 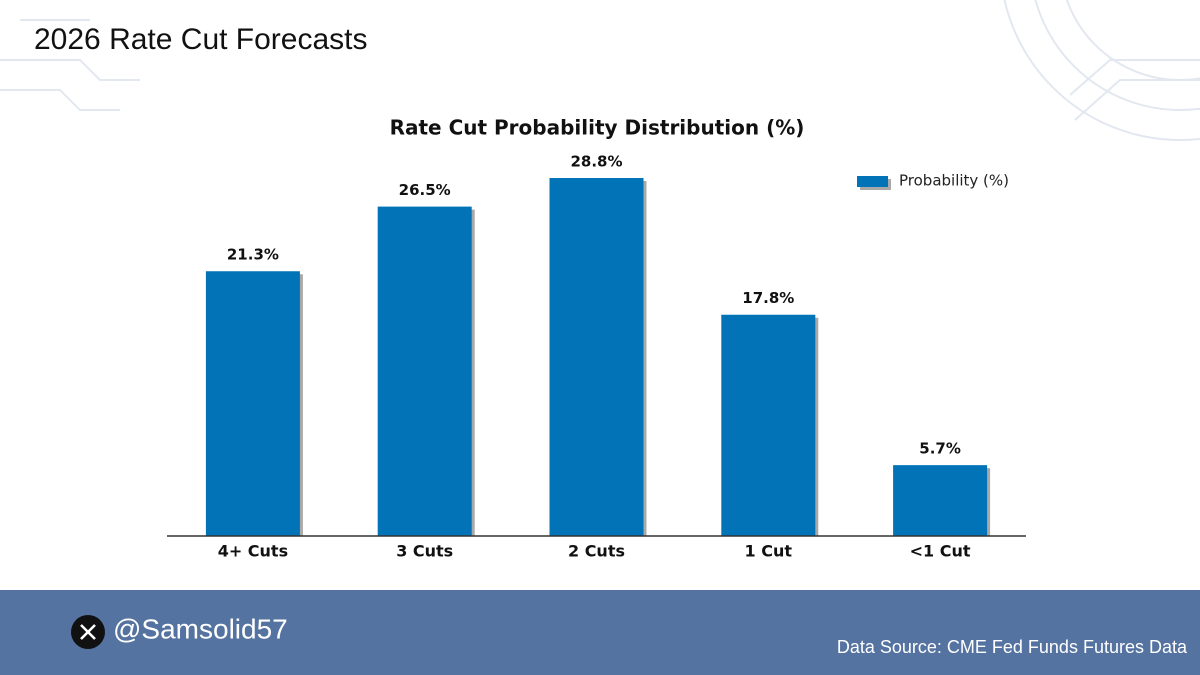 What do you see at coordinates (1012, 647) in the screenshot?
I see `data-source: Data Source: CME Fed Funds Futures Data` at bounding box center [1012, 647].